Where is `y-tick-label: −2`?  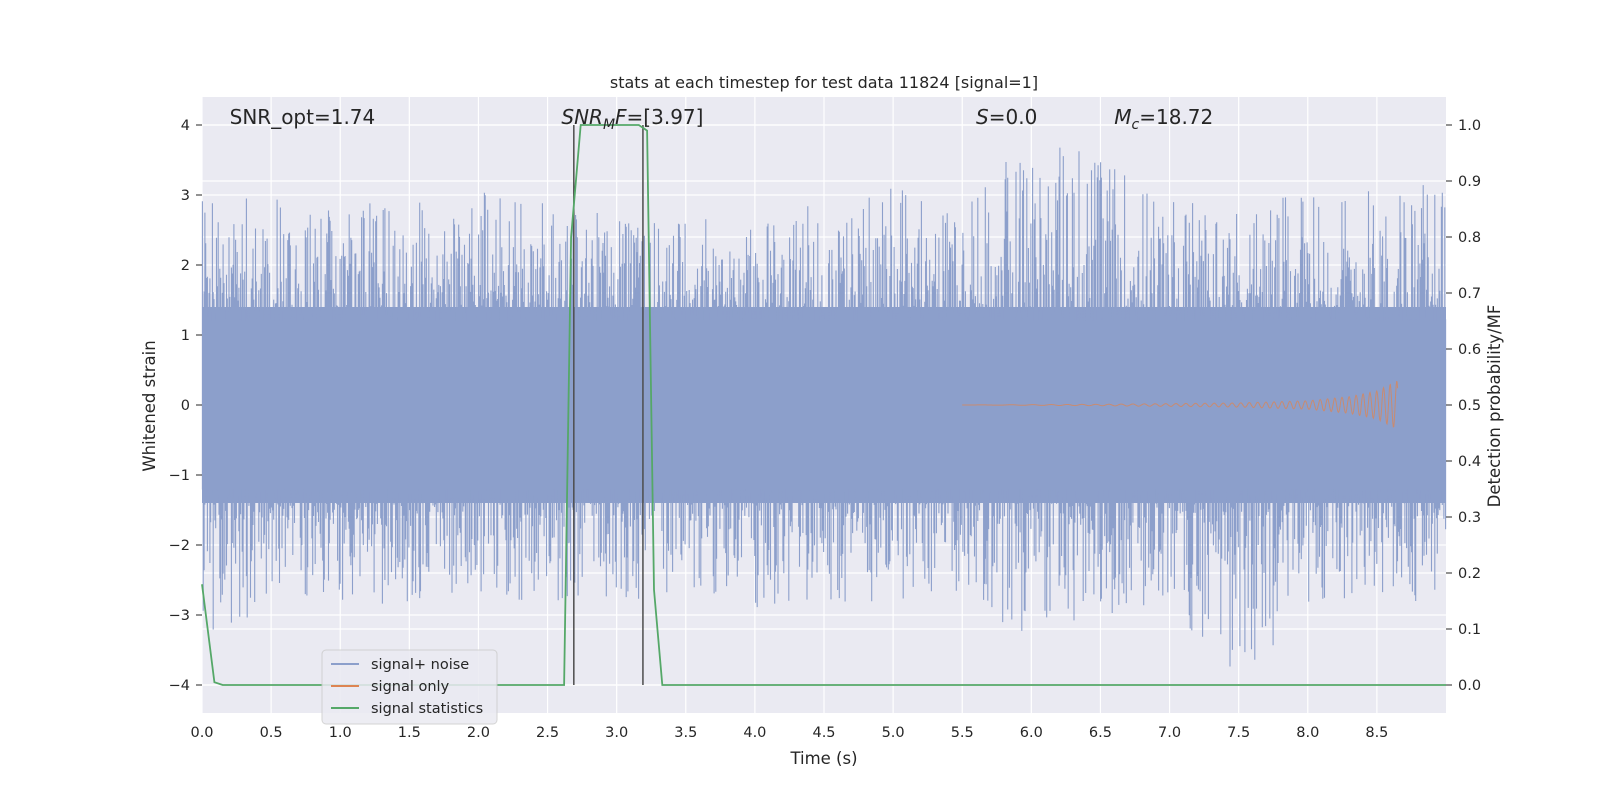 y-tick-label: −2 is located at coordinates (179, 546).